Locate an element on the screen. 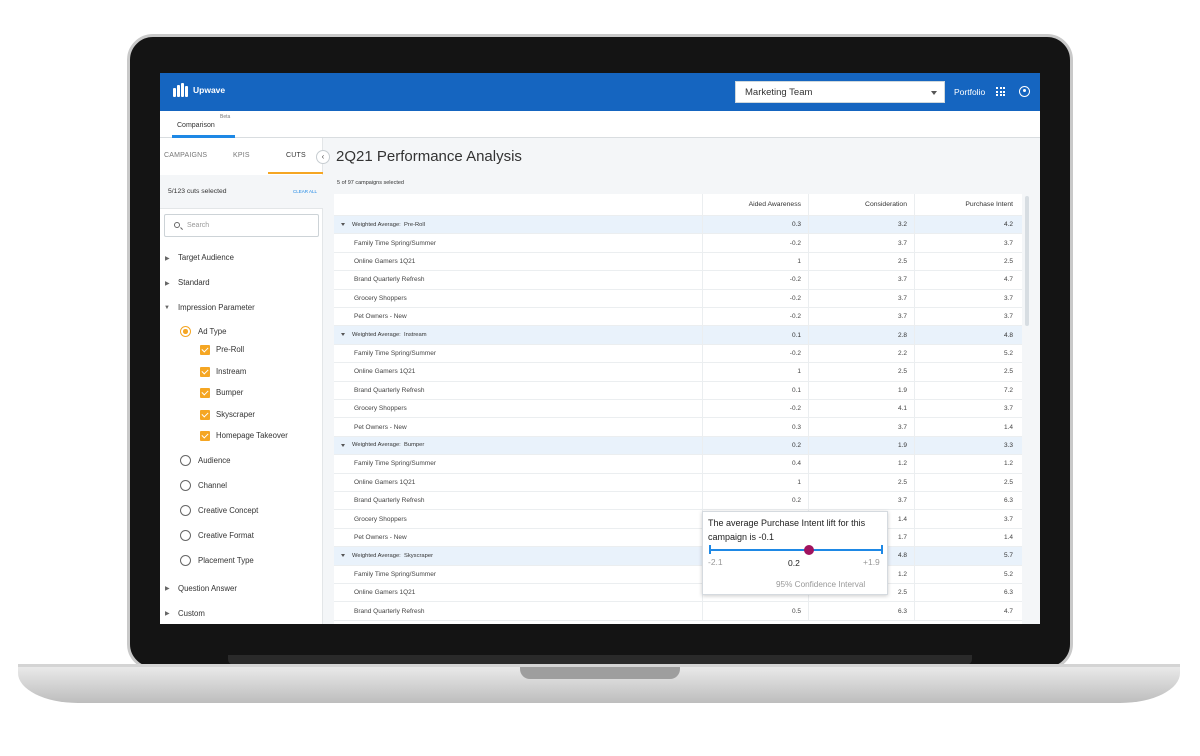 The height and width of the screenshot is (756, 1200). campaign-name: Brand Quarterly Refresh is located at coordinates (389, 280).